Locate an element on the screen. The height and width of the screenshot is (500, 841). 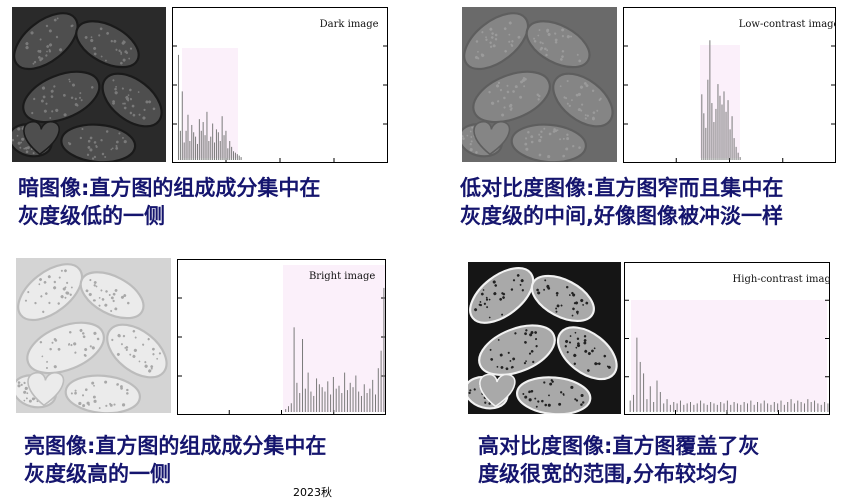
caption-line: 高对比度图像:直方图覆盖了灰 is located at coordinates (619, 446).